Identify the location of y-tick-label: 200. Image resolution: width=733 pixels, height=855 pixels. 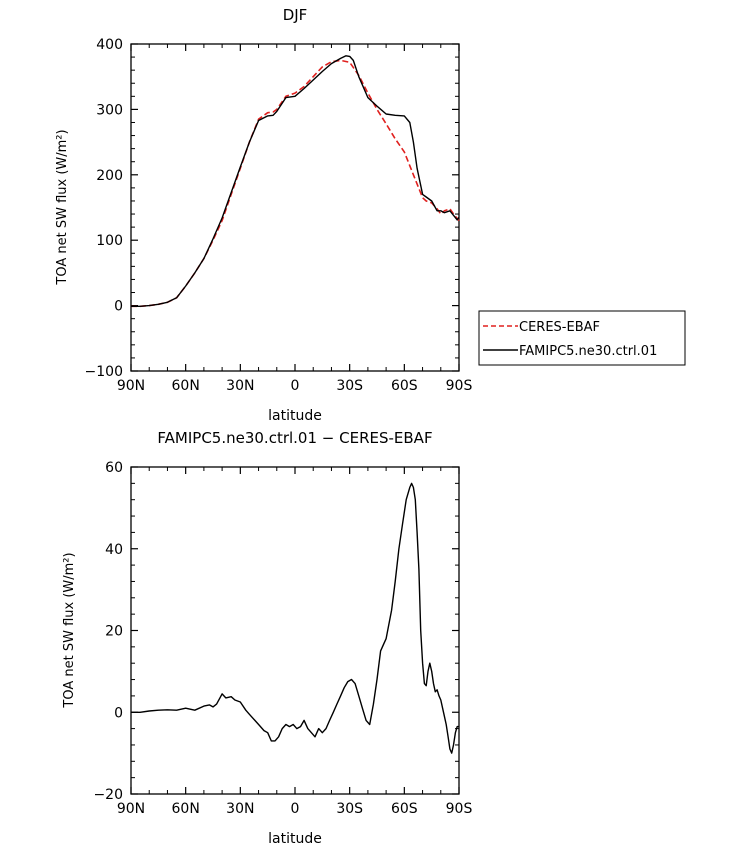
(109, 176).